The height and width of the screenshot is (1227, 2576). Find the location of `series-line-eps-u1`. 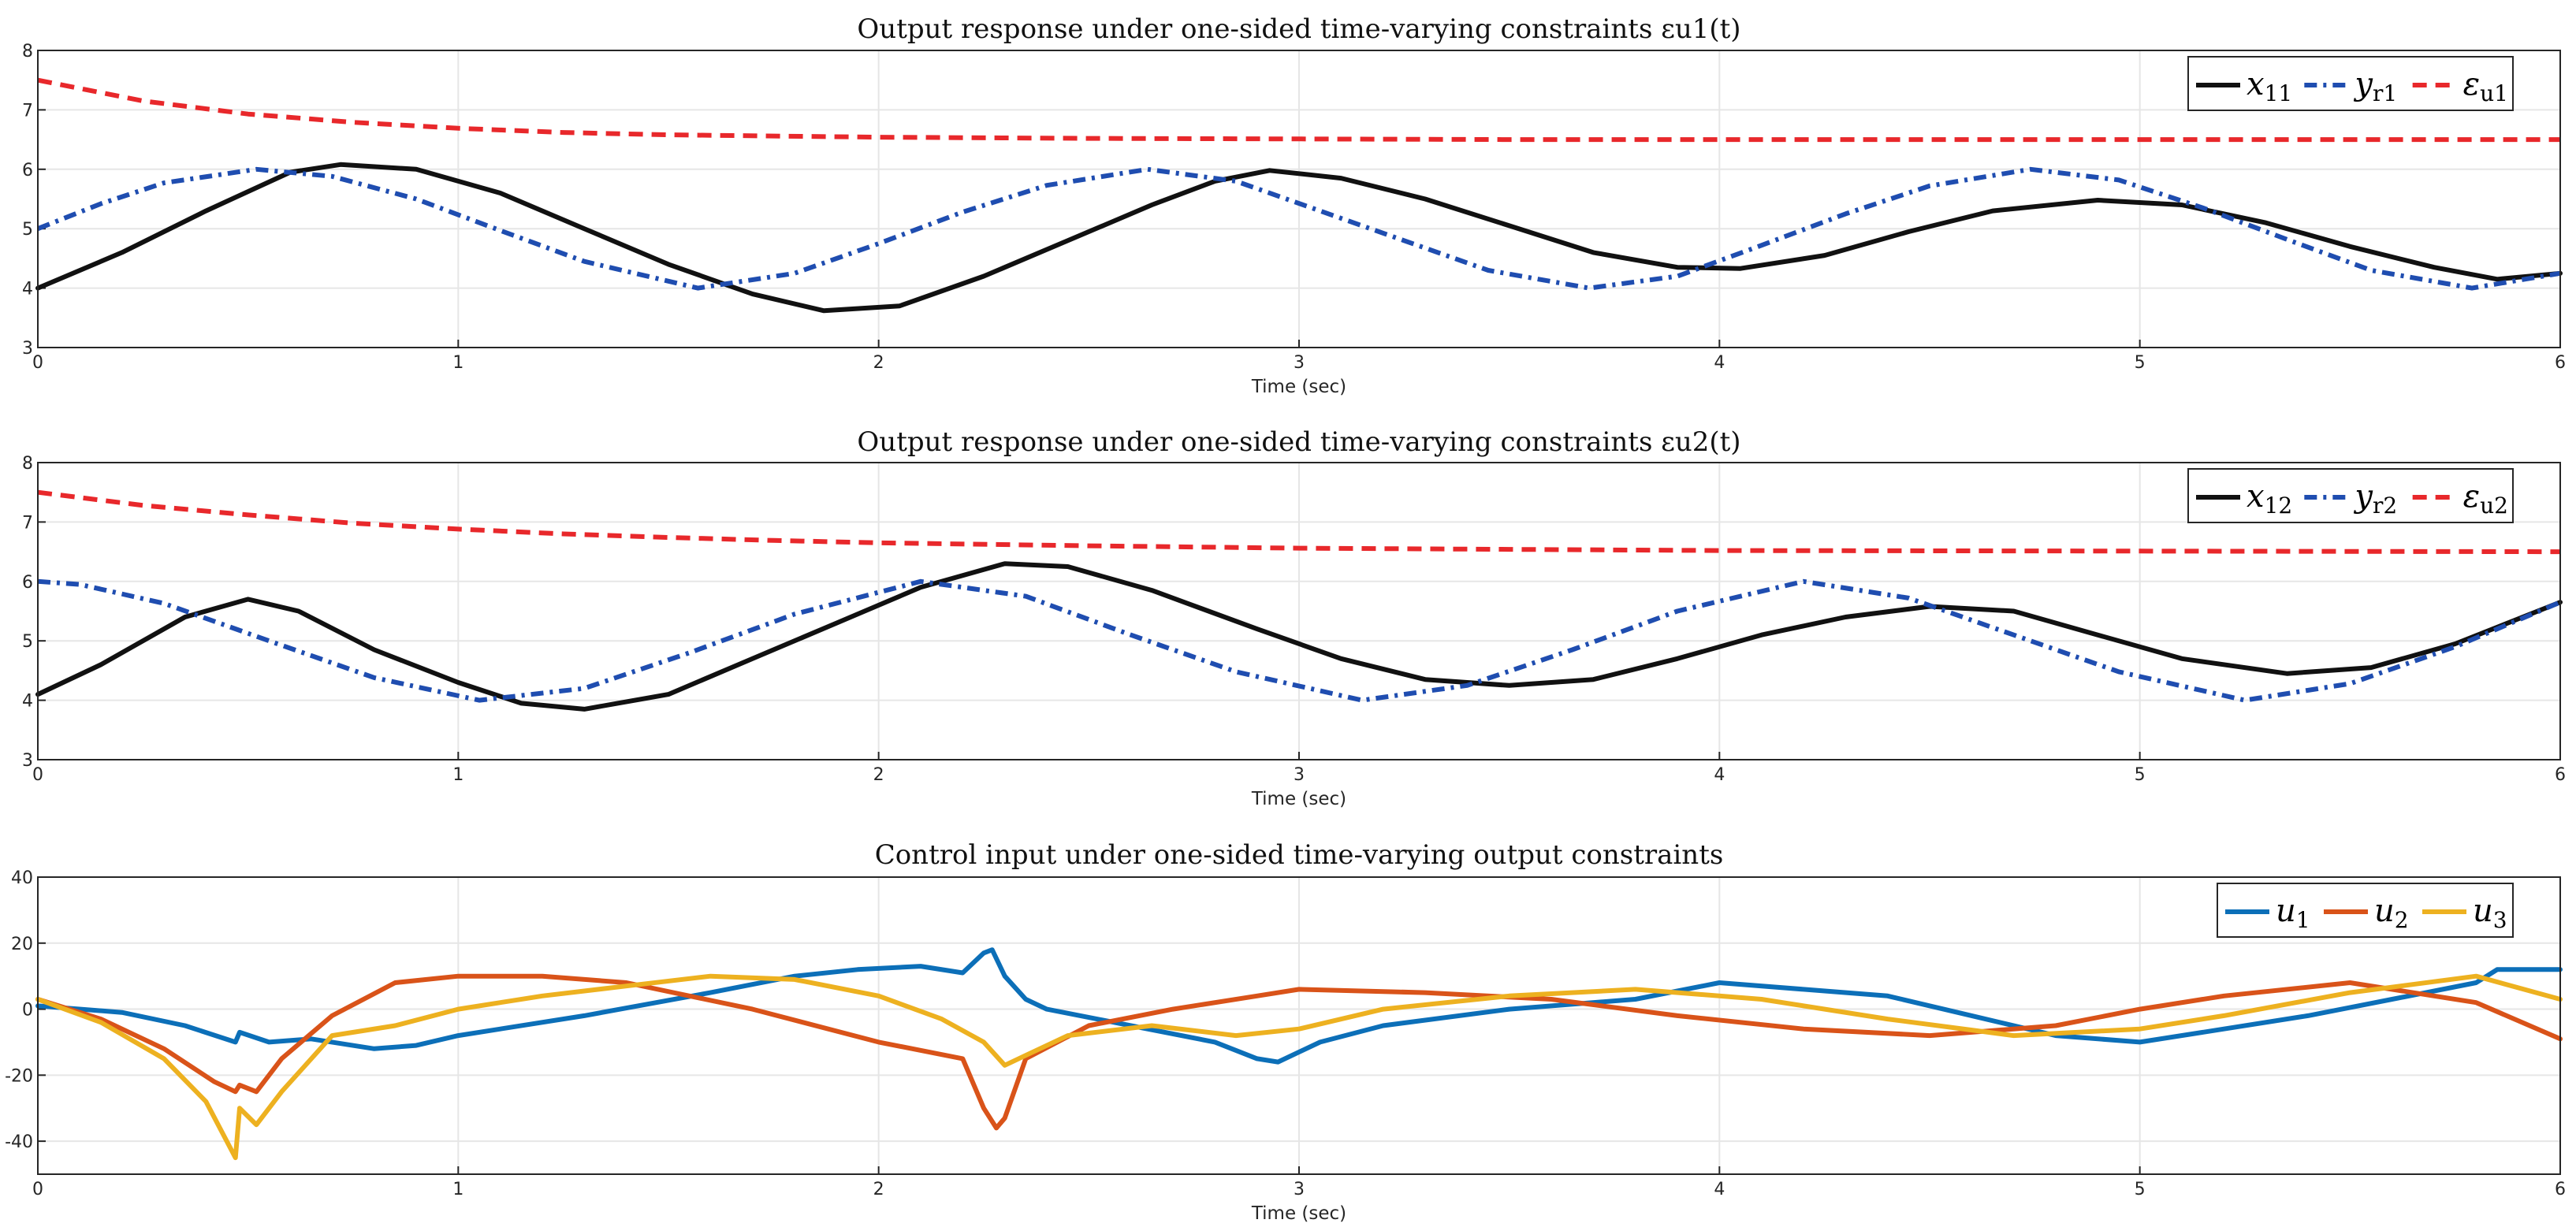

series-line-eps-u1 is located at coordinates (1298, 110).